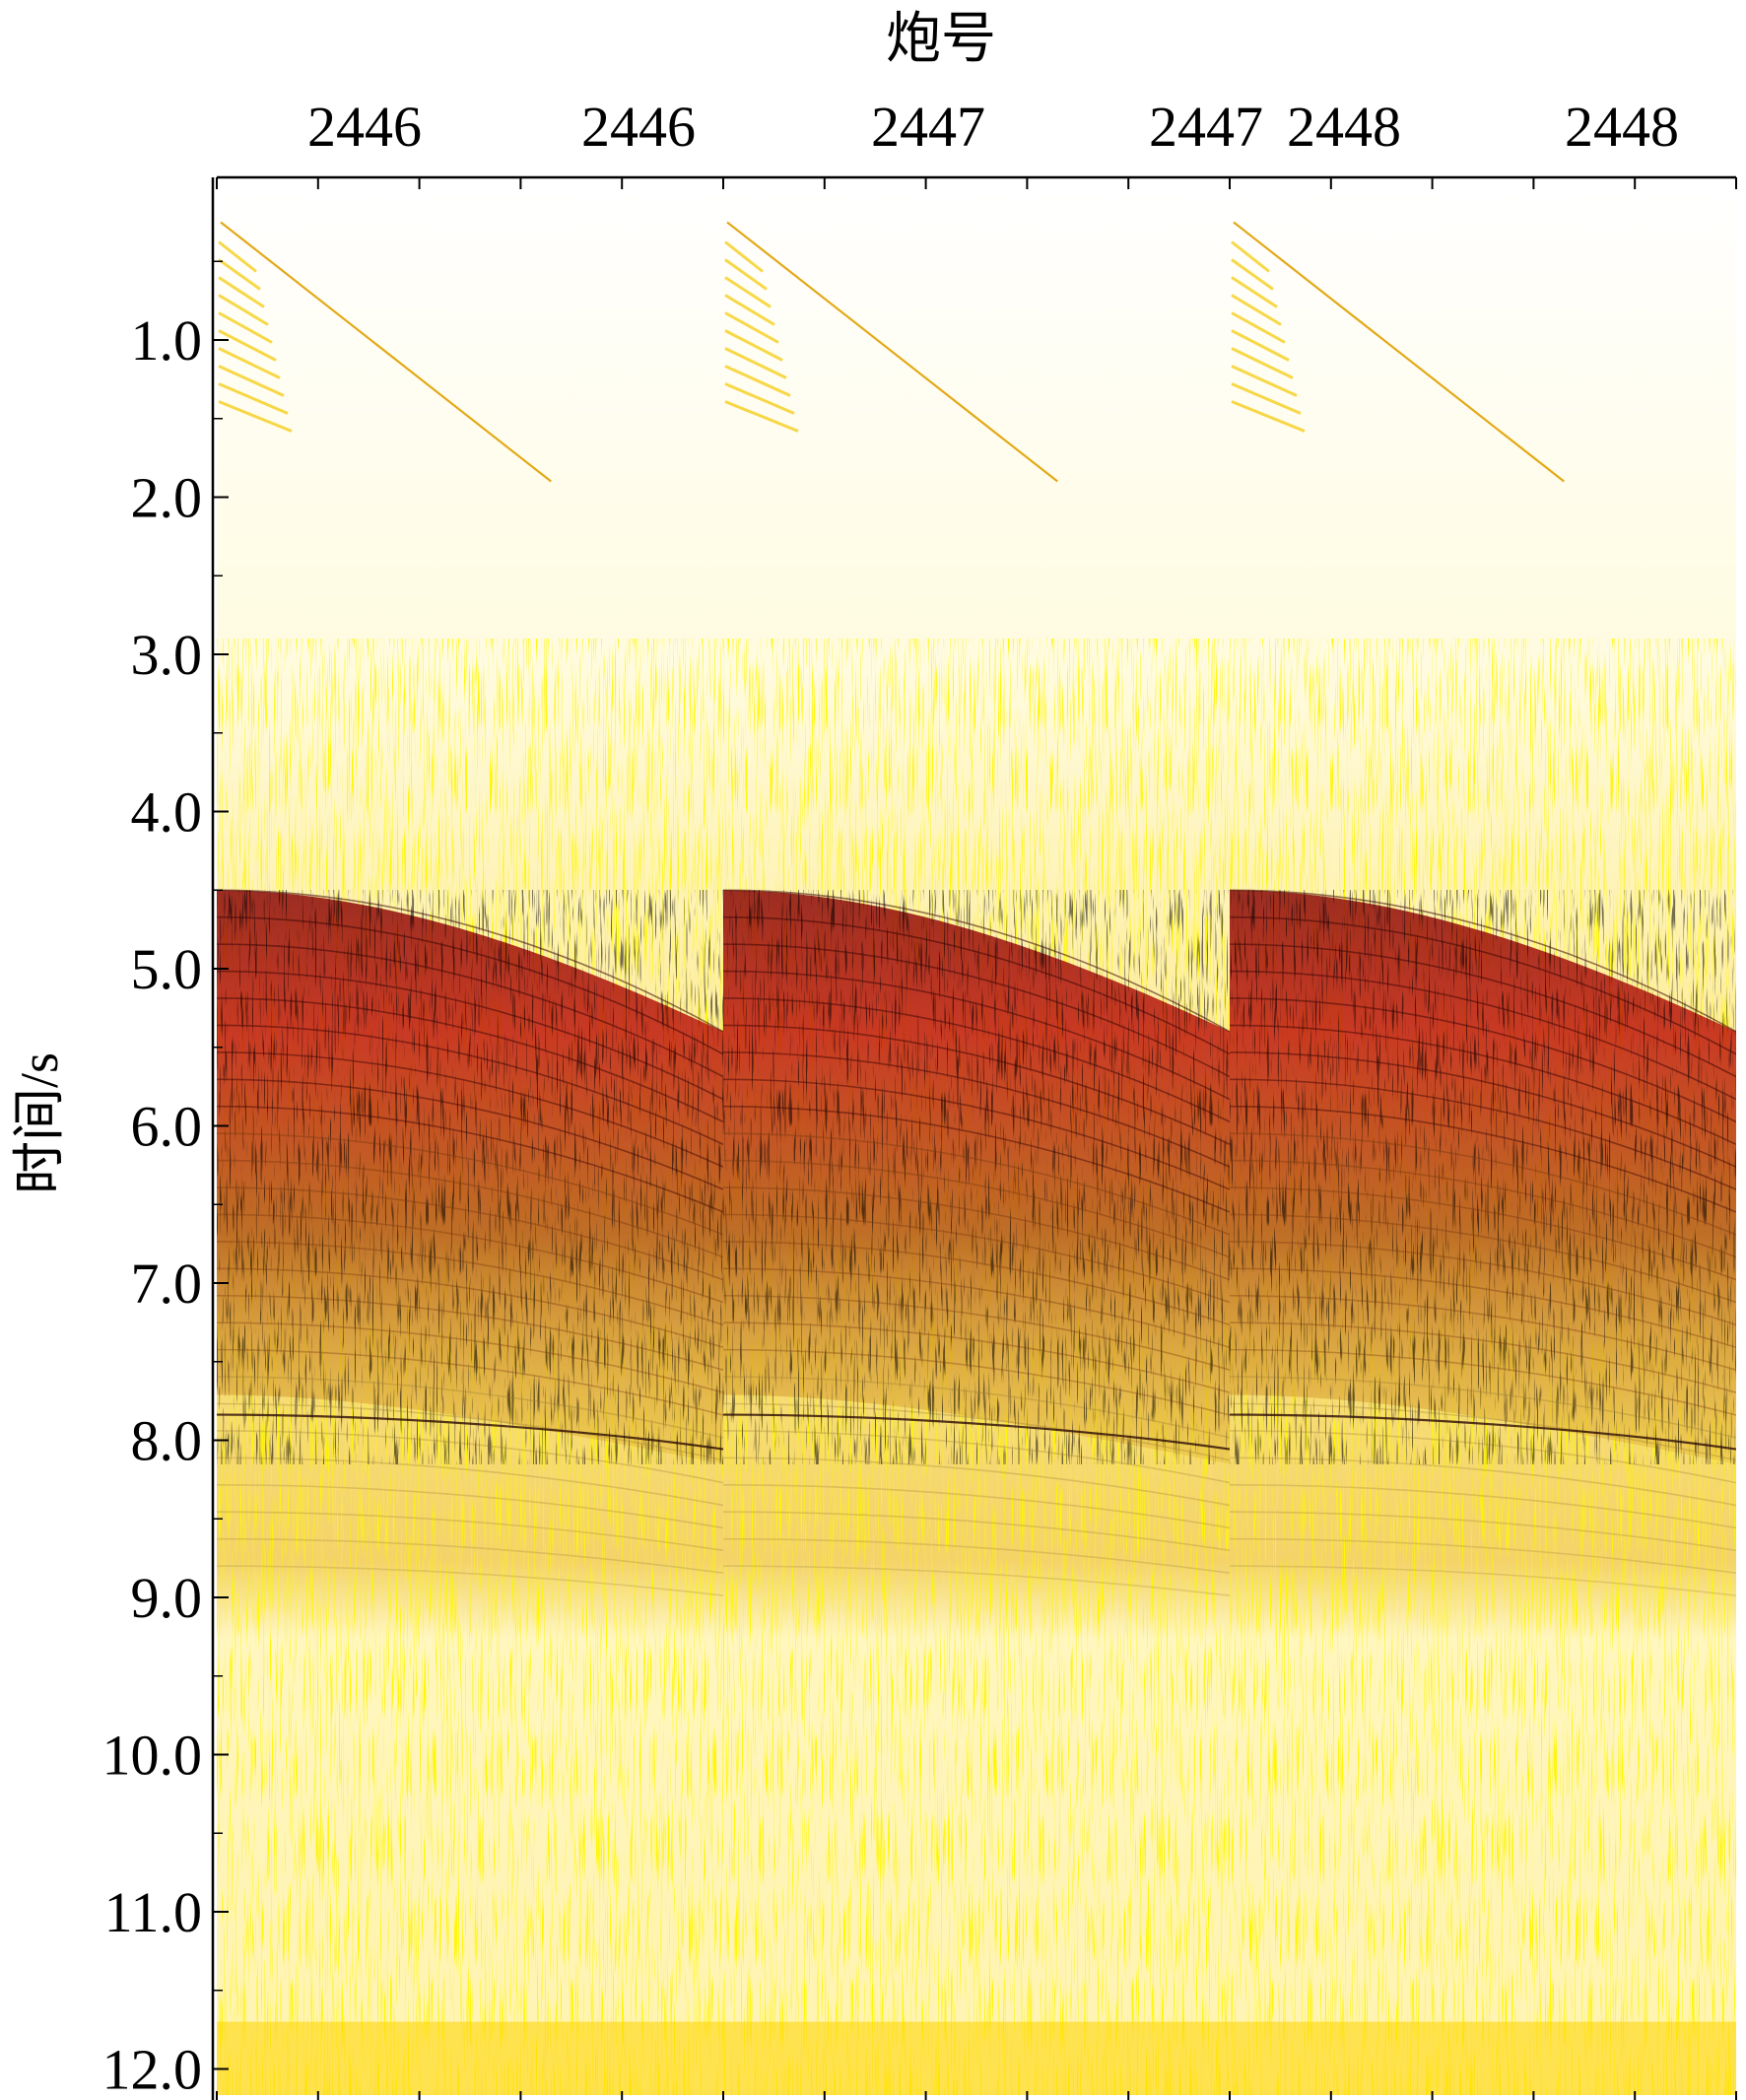  I want to click on y-tick-label: 11.0, so click(153, 1912).